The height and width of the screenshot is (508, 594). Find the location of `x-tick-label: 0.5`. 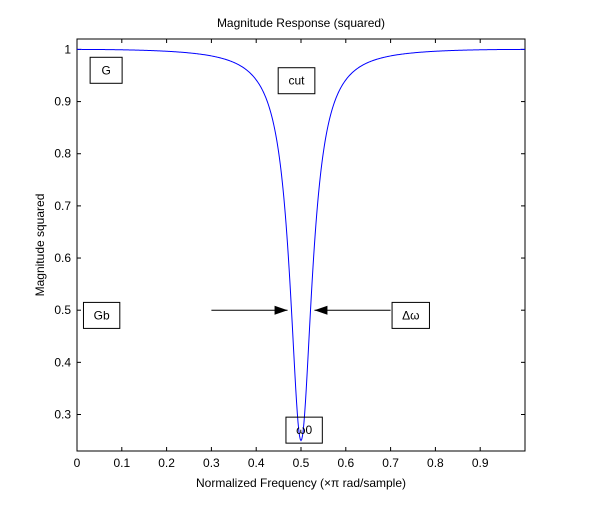

x-tick-label: 0.5 is located at coordinates (301, 463).